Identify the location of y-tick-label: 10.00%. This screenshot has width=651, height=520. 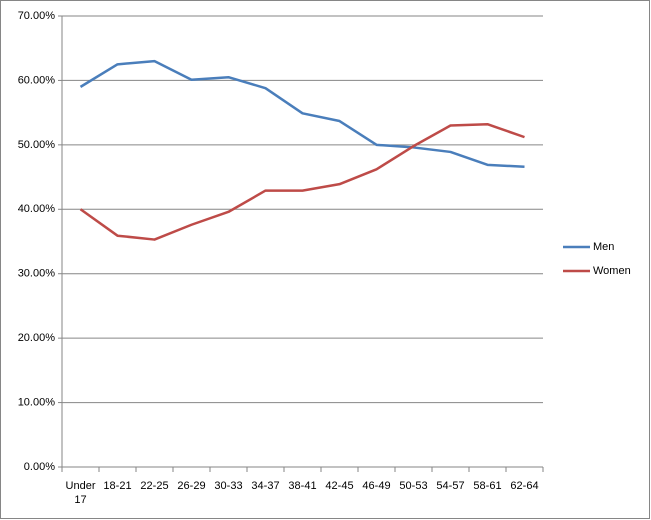
(37, 402).